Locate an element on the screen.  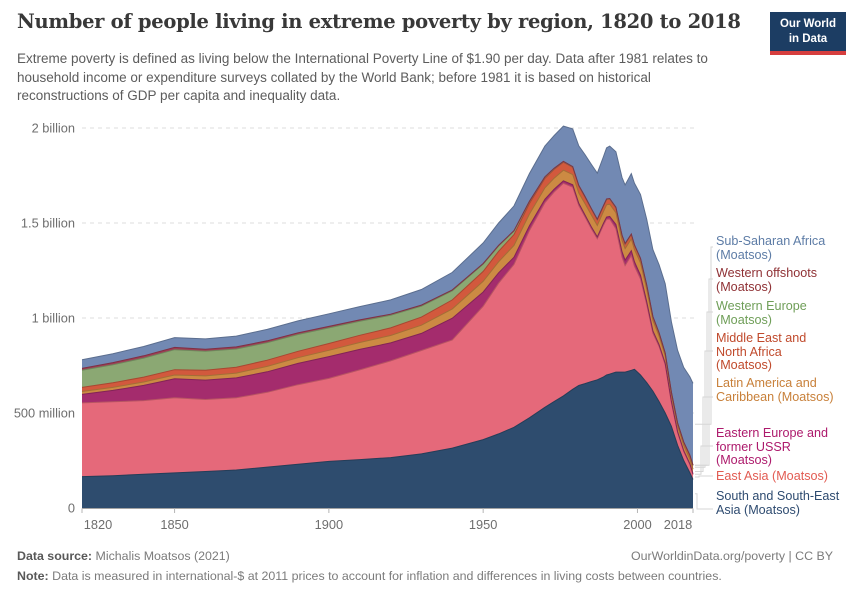
legend-connector-western-europe-moatsos is located at coordinates (704, 388).